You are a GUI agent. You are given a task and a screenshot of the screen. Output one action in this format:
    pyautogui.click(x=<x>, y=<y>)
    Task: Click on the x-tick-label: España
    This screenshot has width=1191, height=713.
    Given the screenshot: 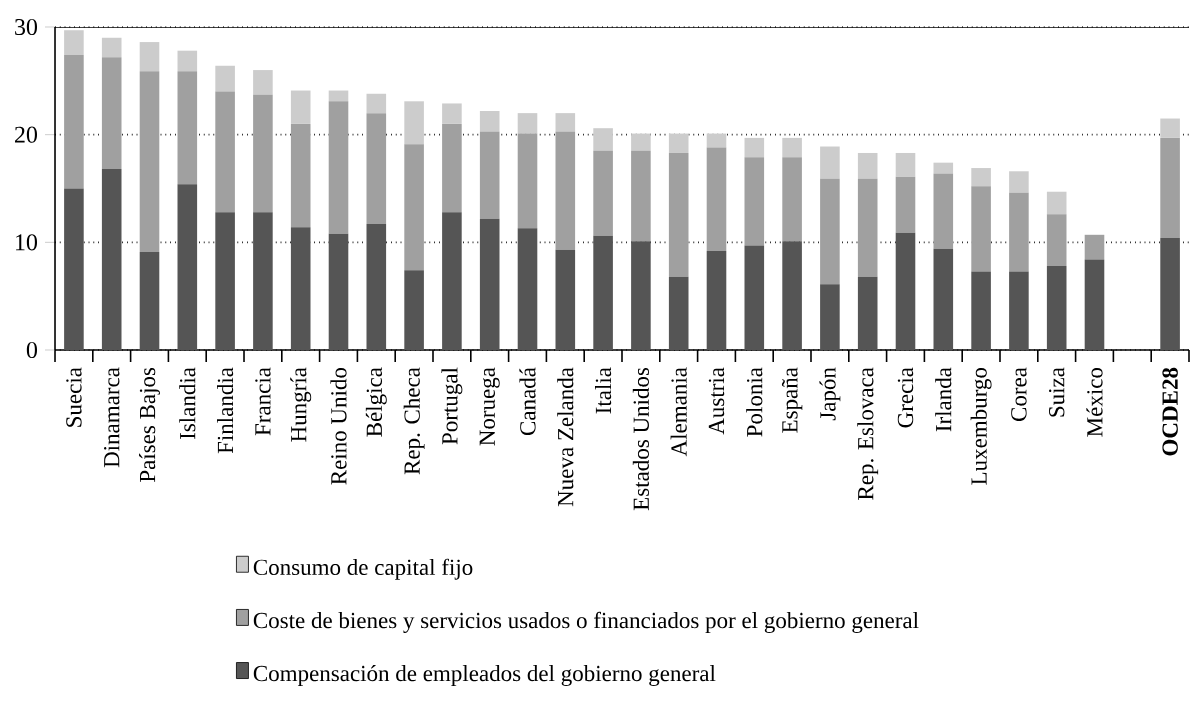 What is the action you would take?
    pyautogui.click(x=792, y=400)
    